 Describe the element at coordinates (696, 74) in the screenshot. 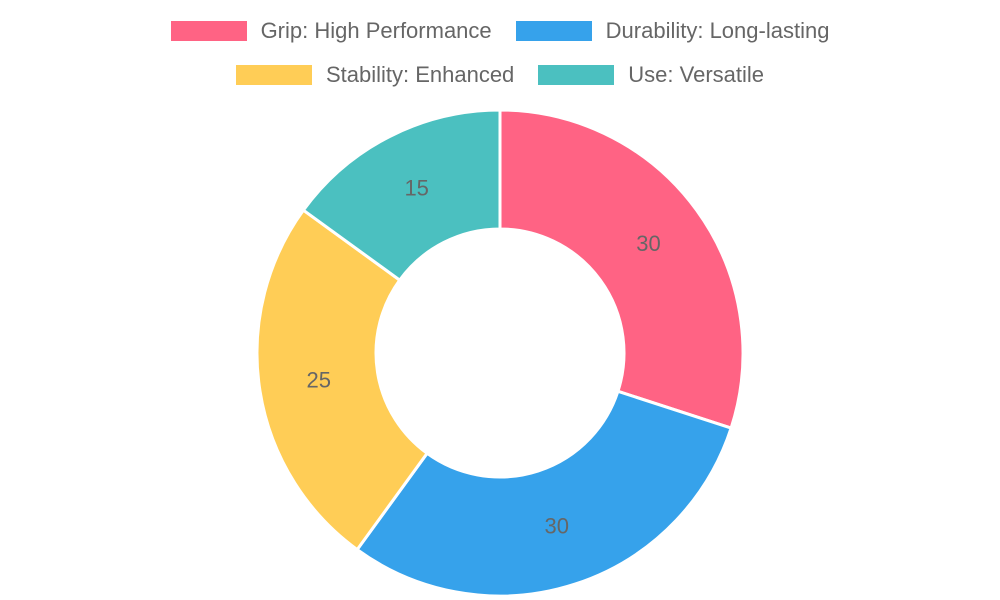

I see `legend-label: Use: Versatile` at that location.